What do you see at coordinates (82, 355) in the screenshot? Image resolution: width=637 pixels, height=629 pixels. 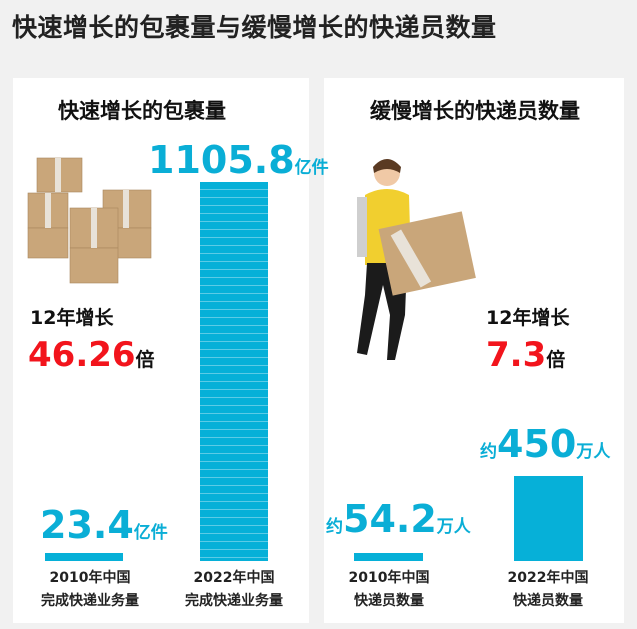 I see `left-growth-value: 46.26` at bounding box center [82, 355].